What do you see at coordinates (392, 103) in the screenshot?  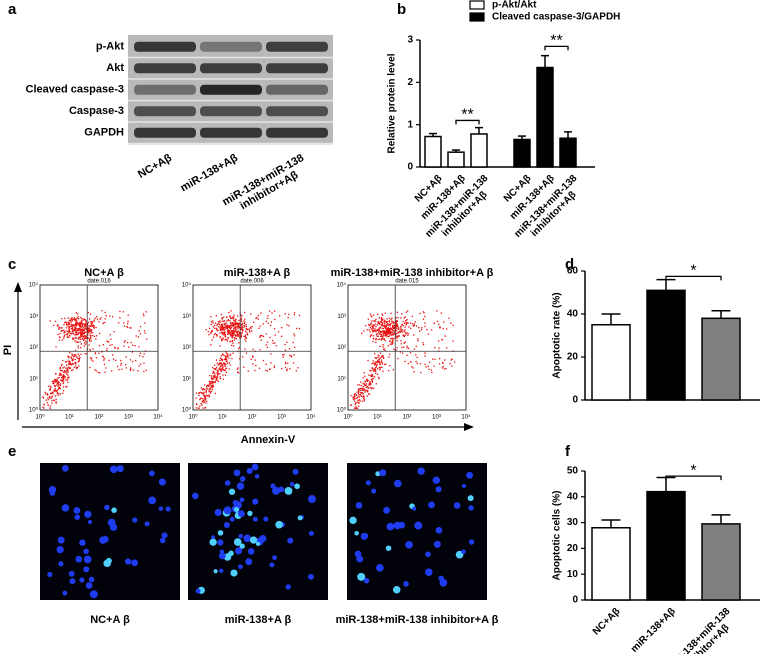 I see `y-axis-label: Relative protein level` at bounding box center [392, 103].